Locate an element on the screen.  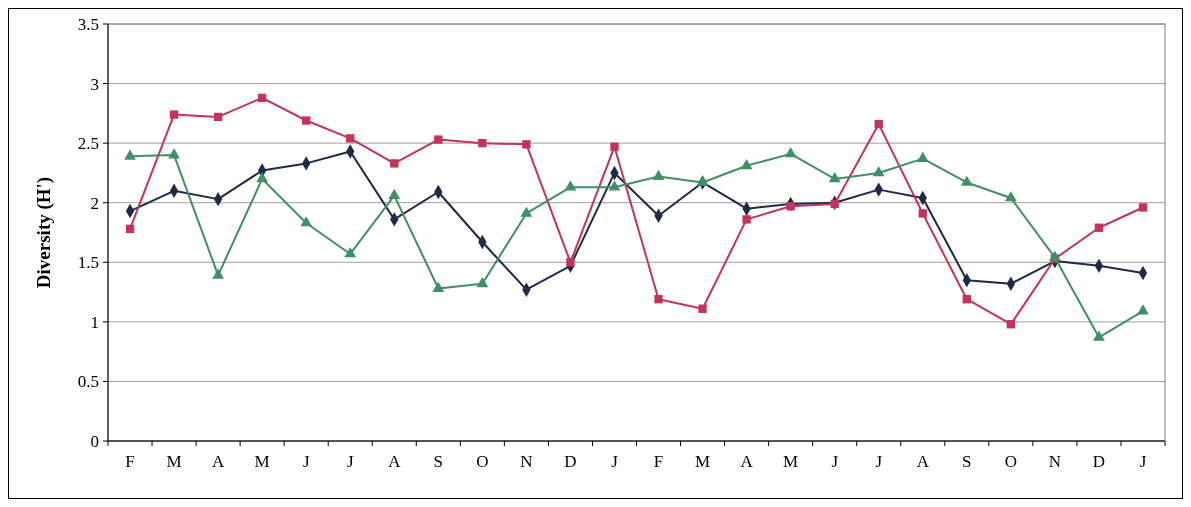
y-tick-label: 2.5 is located at coordinates (88, 144).